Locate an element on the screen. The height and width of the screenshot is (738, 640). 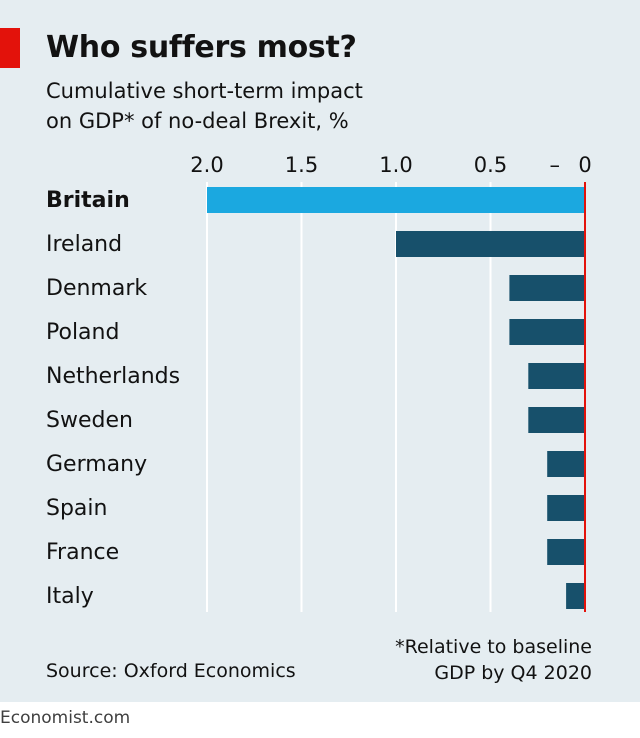
category-label: France is located at coordinates (82, 552).